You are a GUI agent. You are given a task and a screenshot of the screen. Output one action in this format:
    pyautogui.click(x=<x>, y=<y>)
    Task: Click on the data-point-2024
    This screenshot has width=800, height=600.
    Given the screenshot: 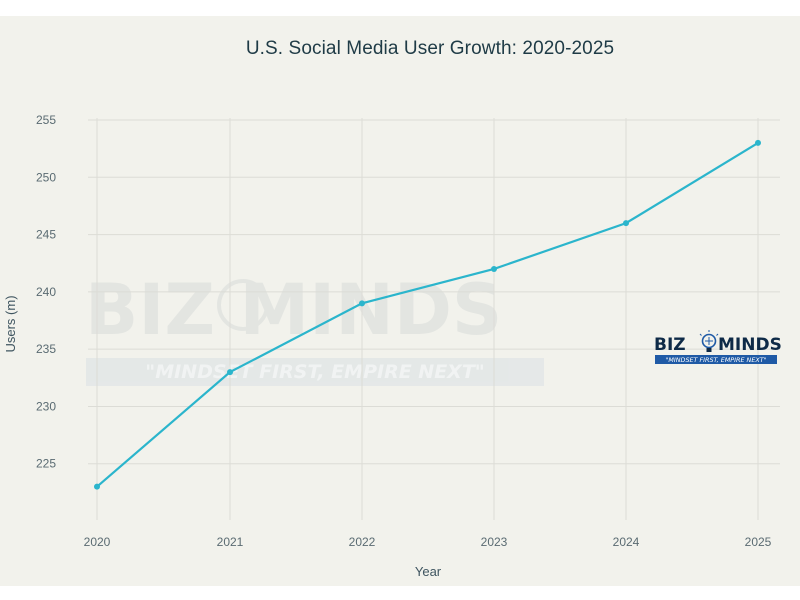 What is the action you would take?
    pyautogui.click(x=626, y=223)
    